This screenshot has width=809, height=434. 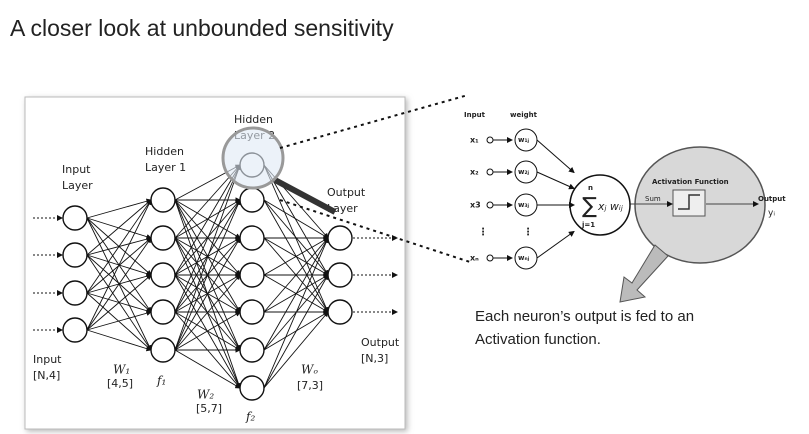 I want to click on label: W₂, so click(x=205, y=395).